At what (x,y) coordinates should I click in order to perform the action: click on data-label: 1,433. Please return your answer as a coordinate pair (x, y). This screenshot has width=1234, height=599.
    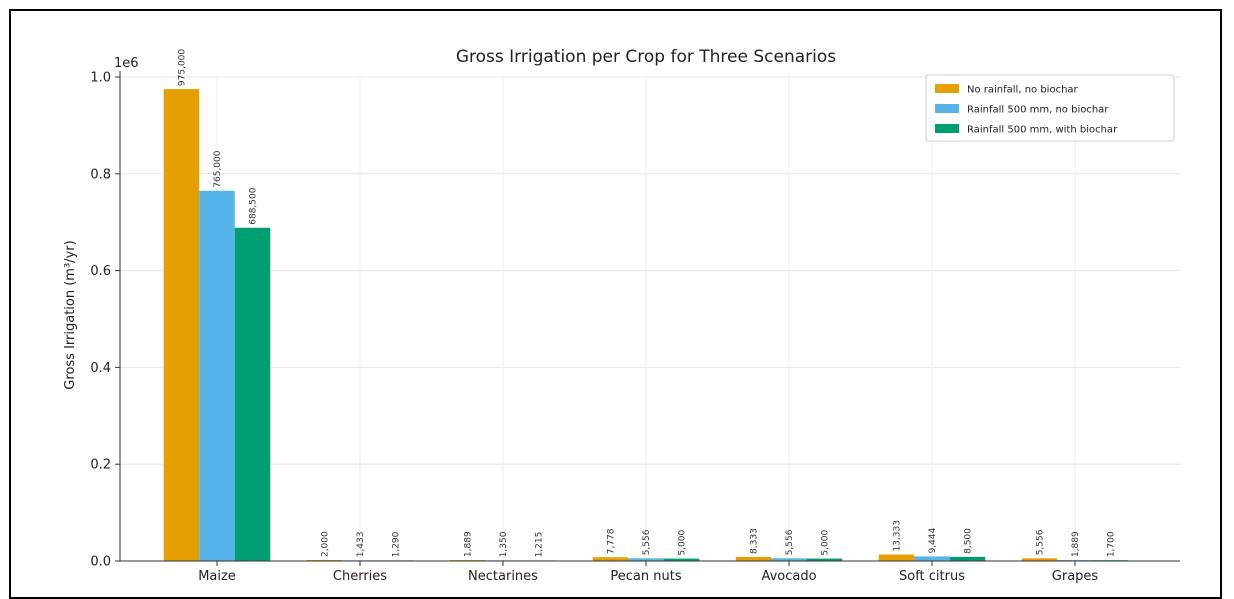
    Looking at the image, I should click on (361, 545).